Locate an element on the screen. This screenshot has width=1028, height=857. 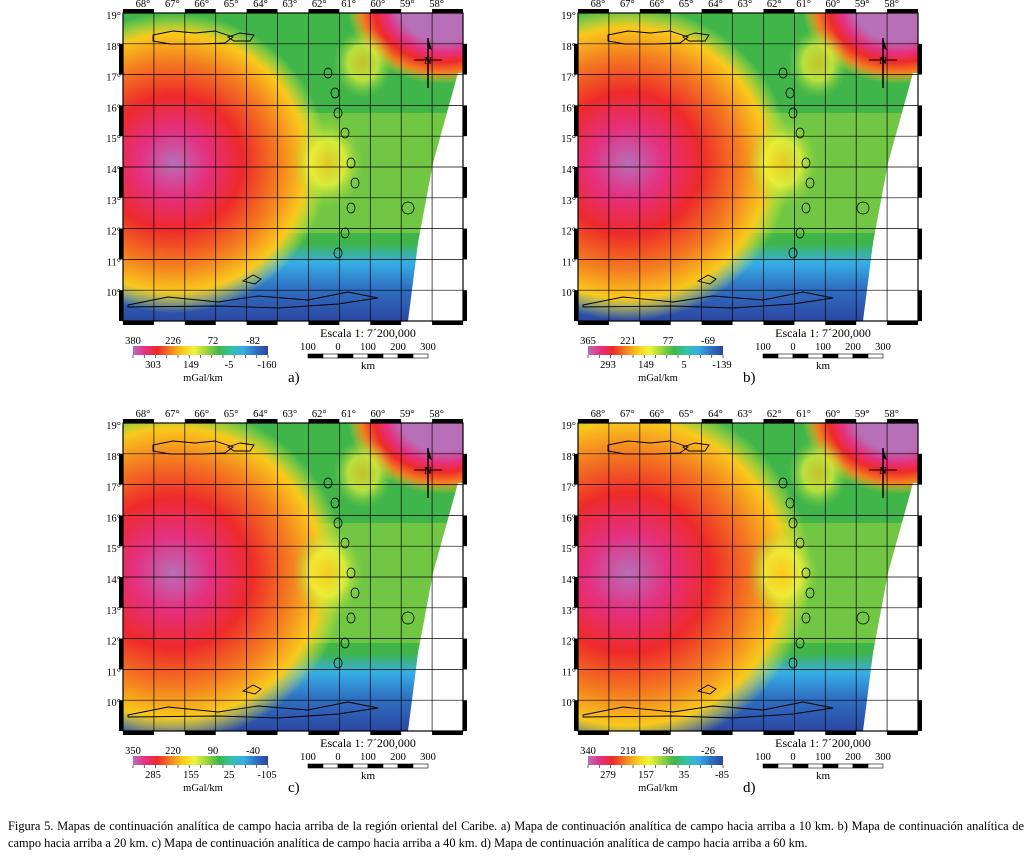
colorbar-label: -5 is located at coordinates (229, 365).